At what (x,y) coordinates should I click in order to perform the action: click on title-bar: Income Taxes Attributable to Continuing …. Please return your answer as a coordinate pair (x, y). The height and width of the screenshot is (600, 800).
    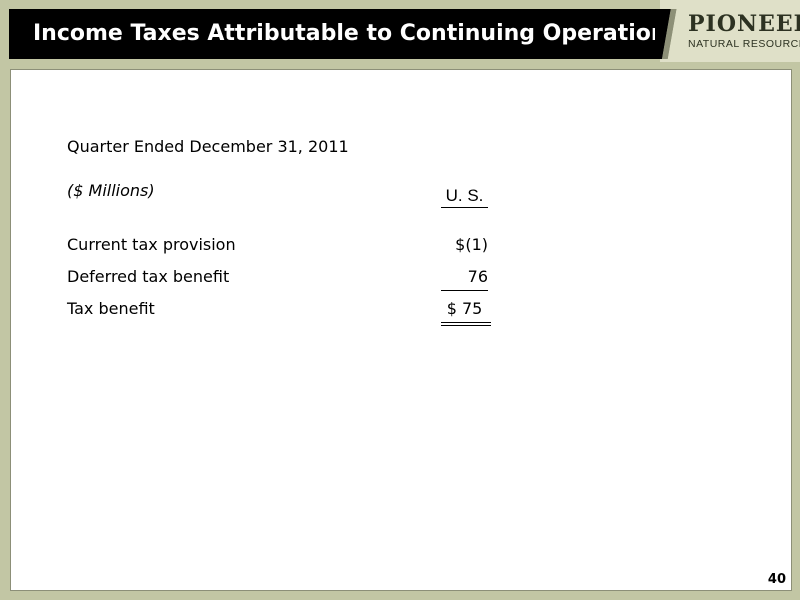
    Looking at the image, I should click on (344, 34).